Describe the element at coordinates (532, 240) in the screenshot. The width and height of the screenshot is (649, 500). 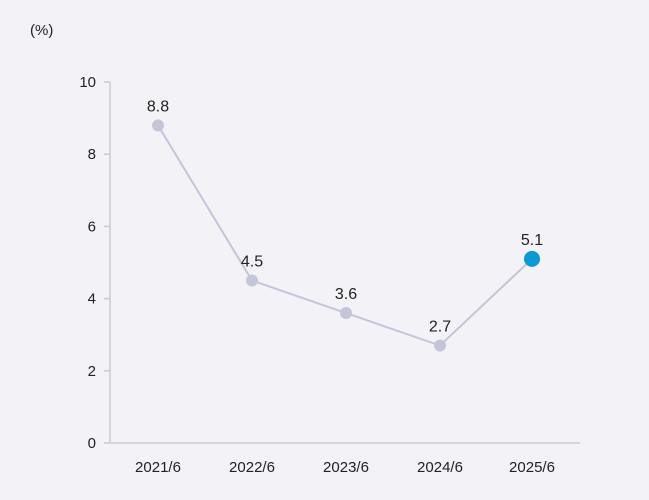
I see `data-label: 5.1` at that location.